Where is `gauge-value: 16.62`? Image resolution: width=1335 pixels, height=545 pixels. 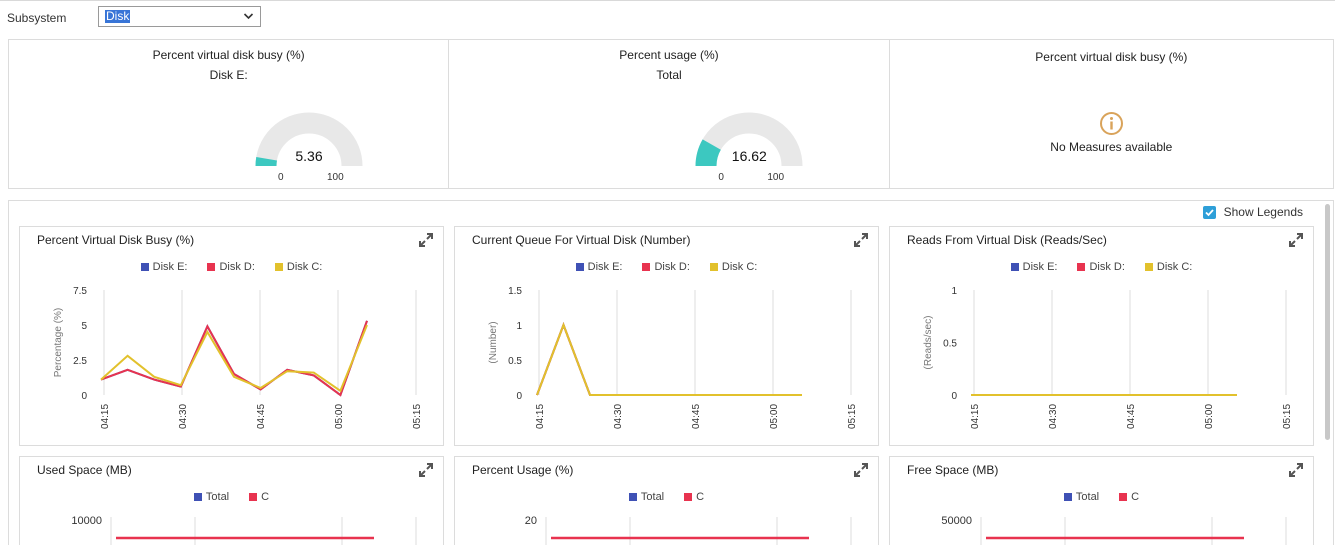
gauge-value: 16.62 is located at coordinates (749, 156).